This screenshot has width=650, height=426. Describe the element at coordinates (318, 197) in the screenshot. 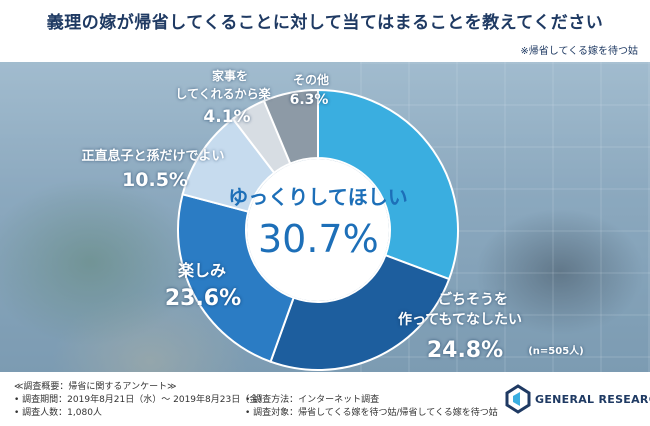

I see `label-slice-yukkuri: ゆっくりしてほしい` at that location.